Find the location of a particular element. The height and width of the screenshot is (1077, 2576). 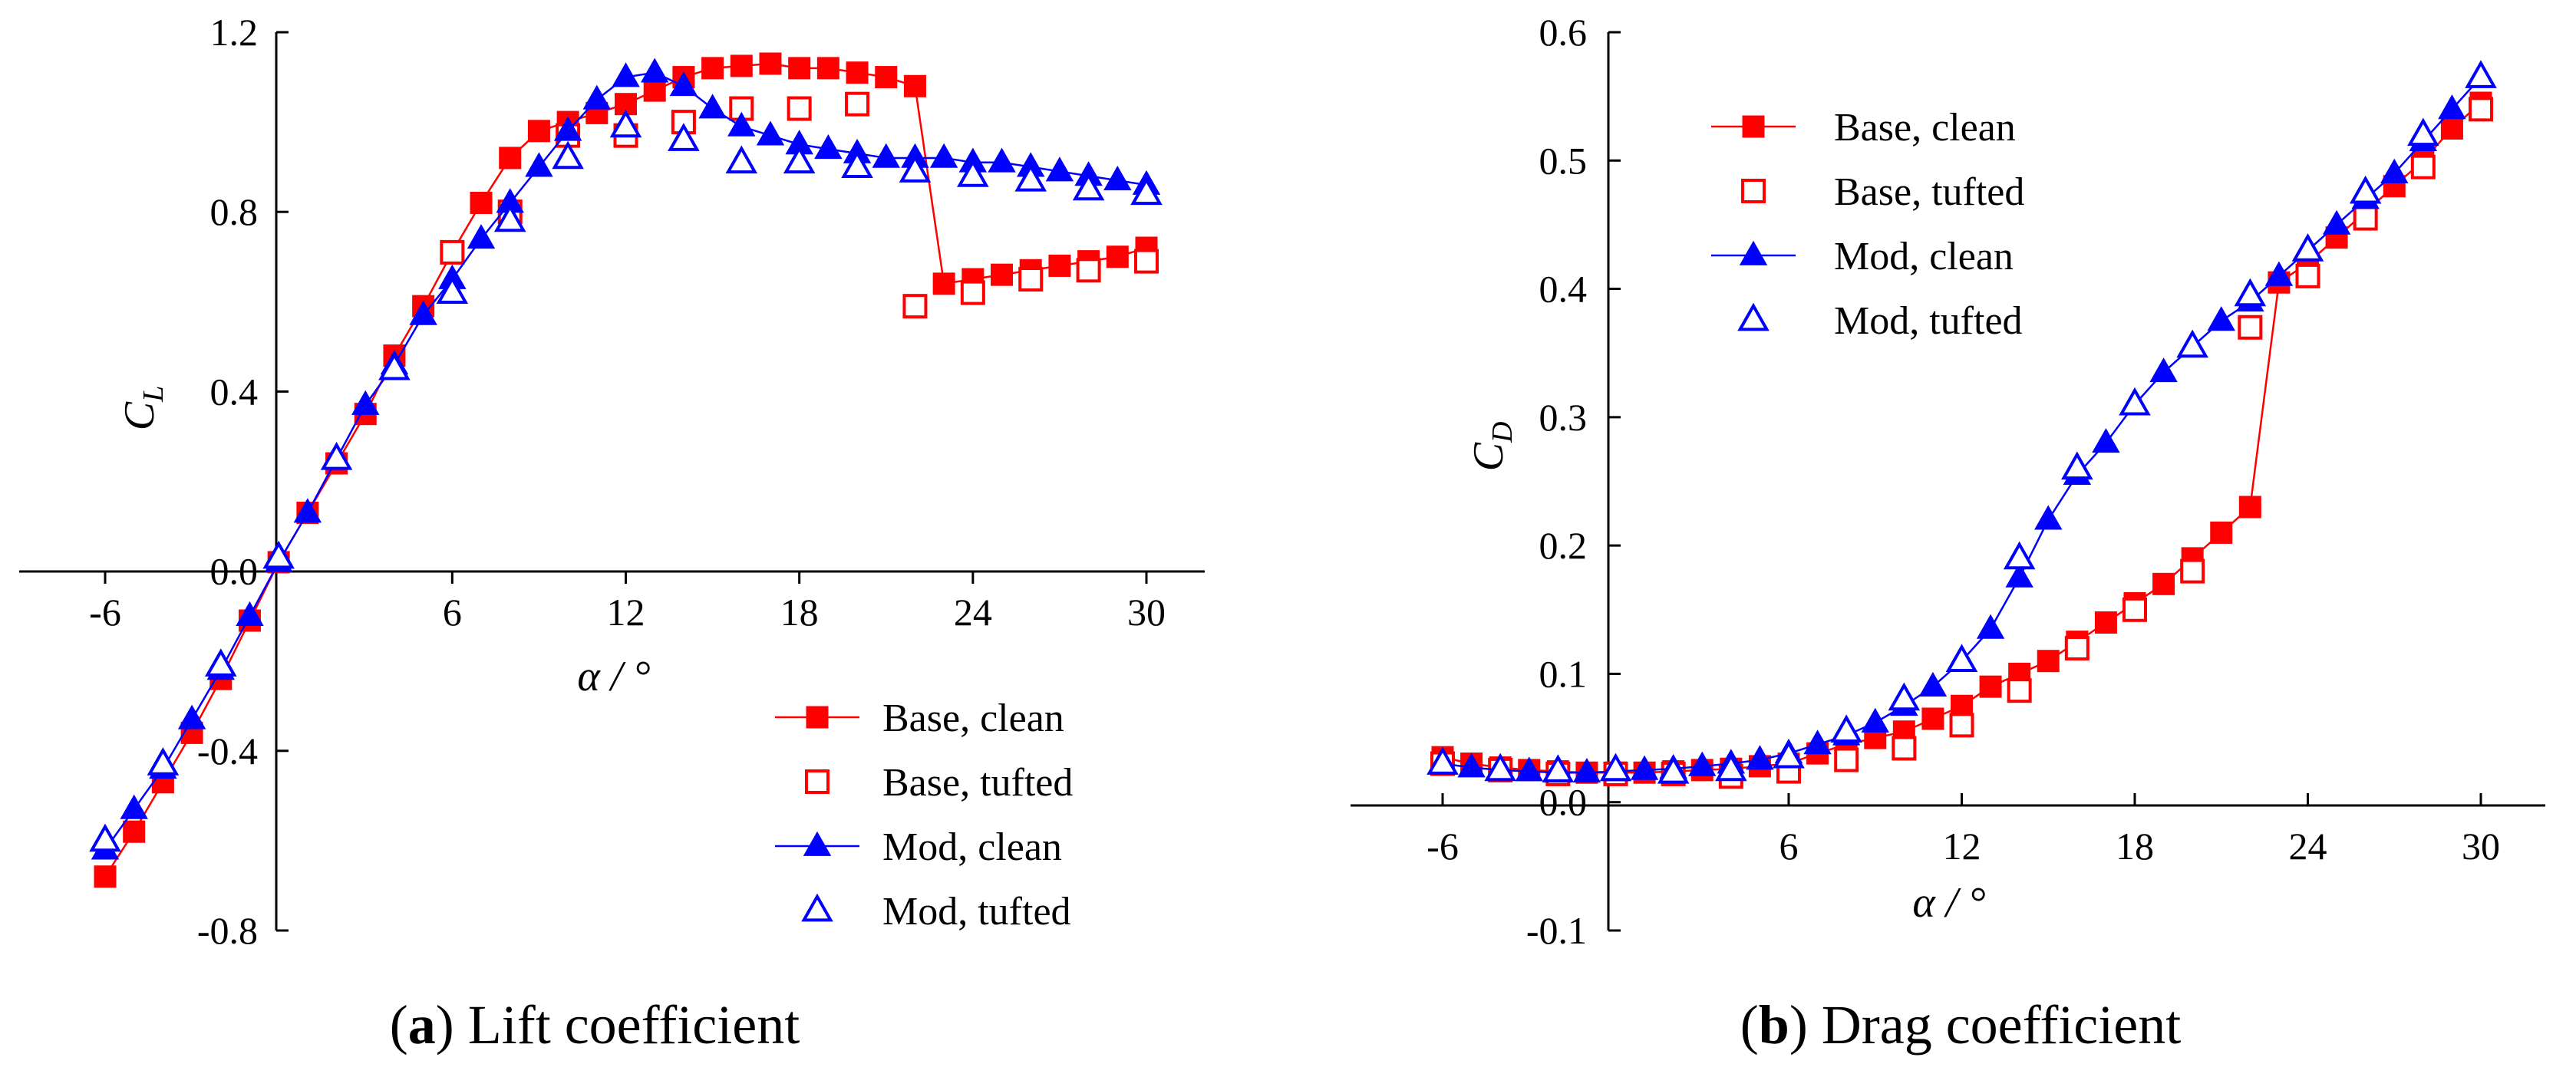

lift-x-axis-title: α / ° is located at coordinates (613, 676).